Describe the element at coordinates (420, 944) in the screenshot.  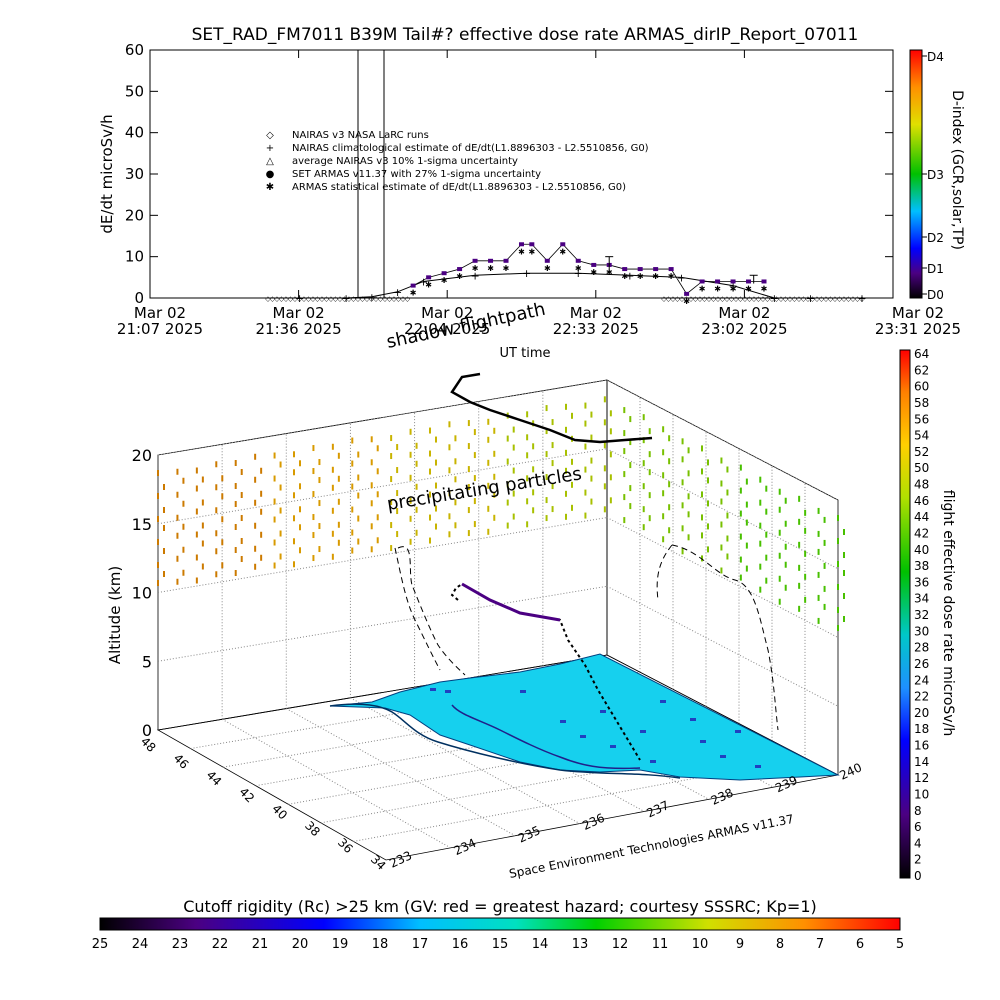
I see `cutoff-tick-label: 17` at that location.